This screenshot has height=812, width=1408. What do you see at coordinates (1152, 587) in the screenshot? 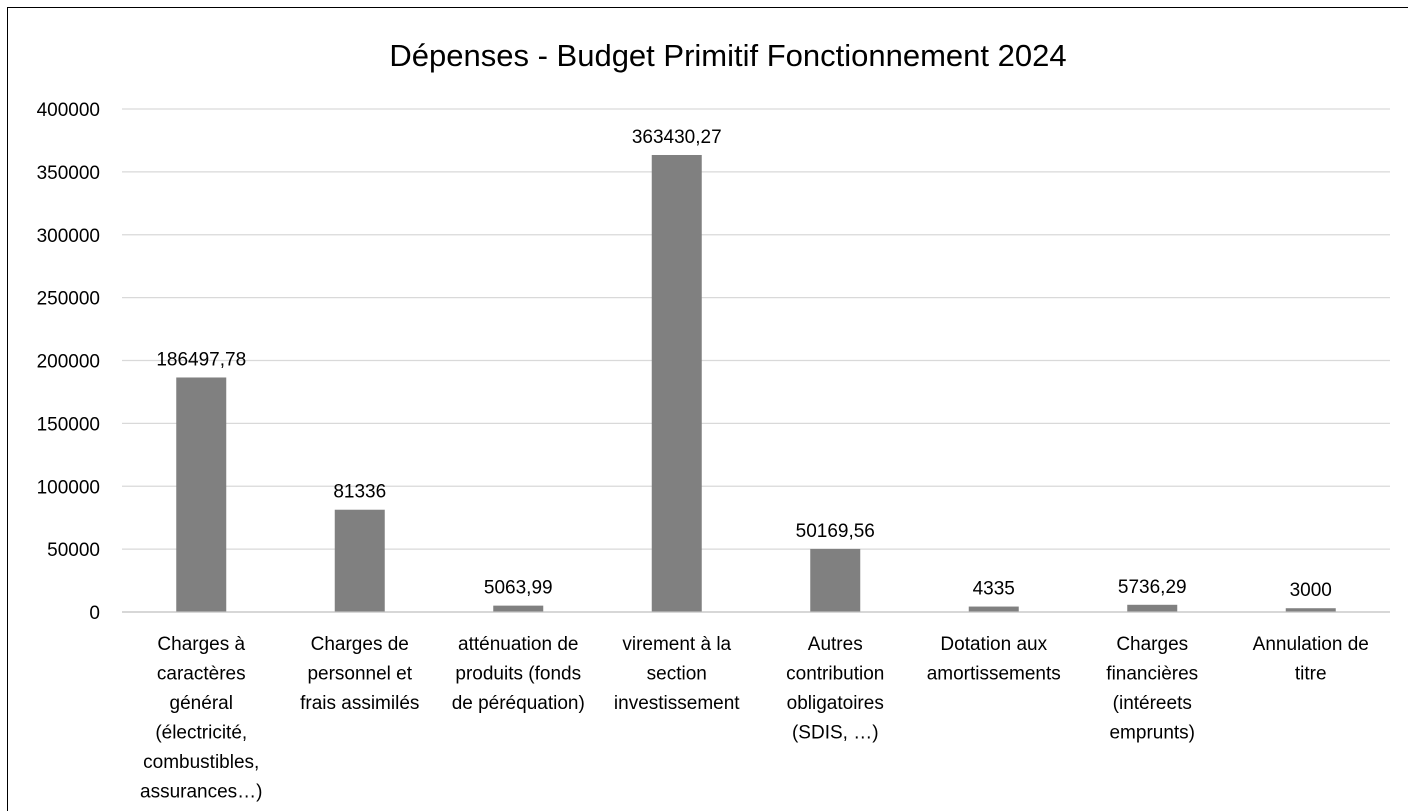
I see `data-label: 5736,29` at bounding box center [1152, 587].